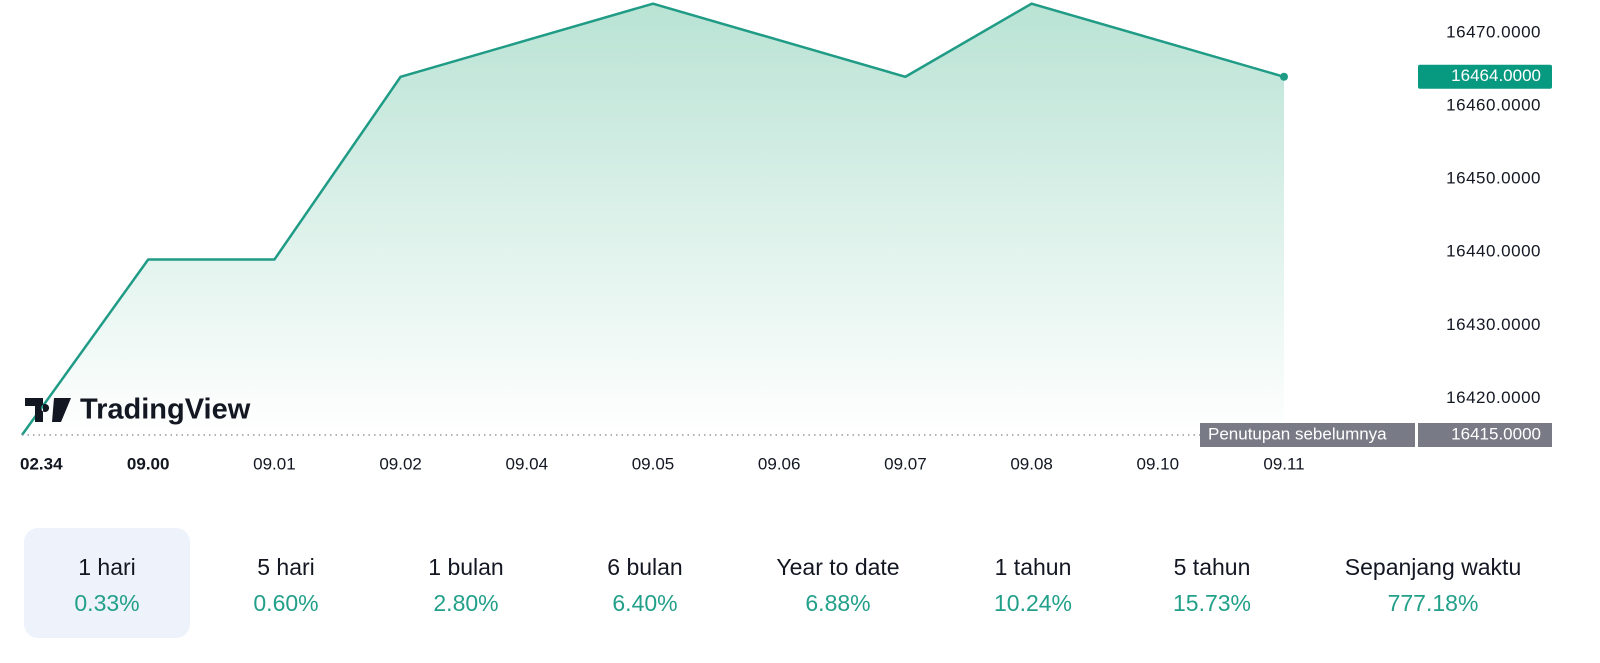 The image size is (1600, 663). I want to click on y-tick-label: 16430.0000, so click(1493, 324).